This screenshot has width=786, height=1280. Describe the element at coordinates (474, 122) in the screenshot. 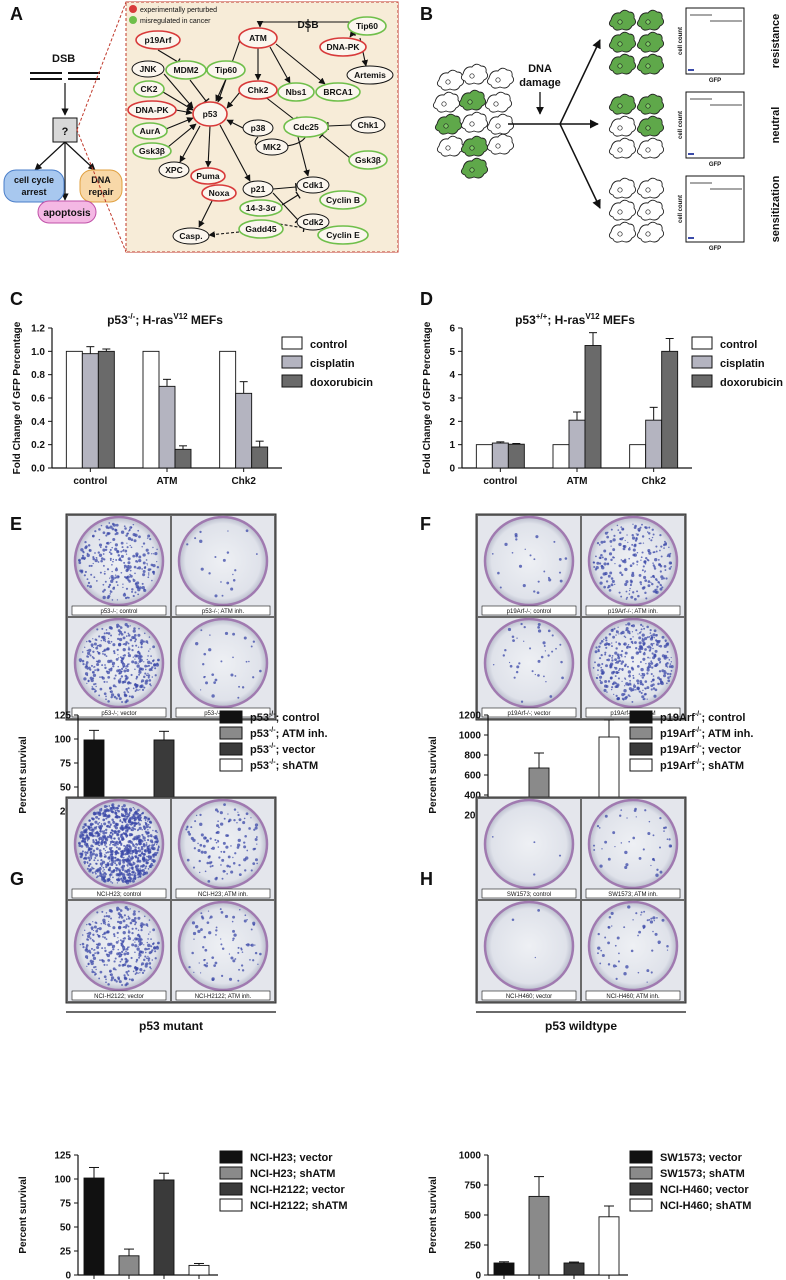

I see `cell-initial` at that location.